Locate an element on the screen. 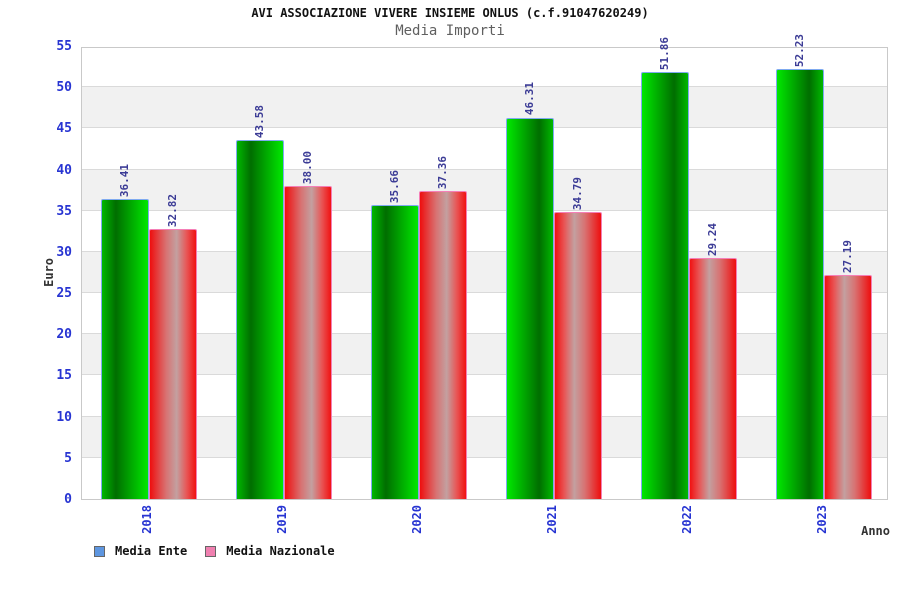 This screenshot has width=900, height=600. y-tick-label: 0 is located at coordinates (68, 499).